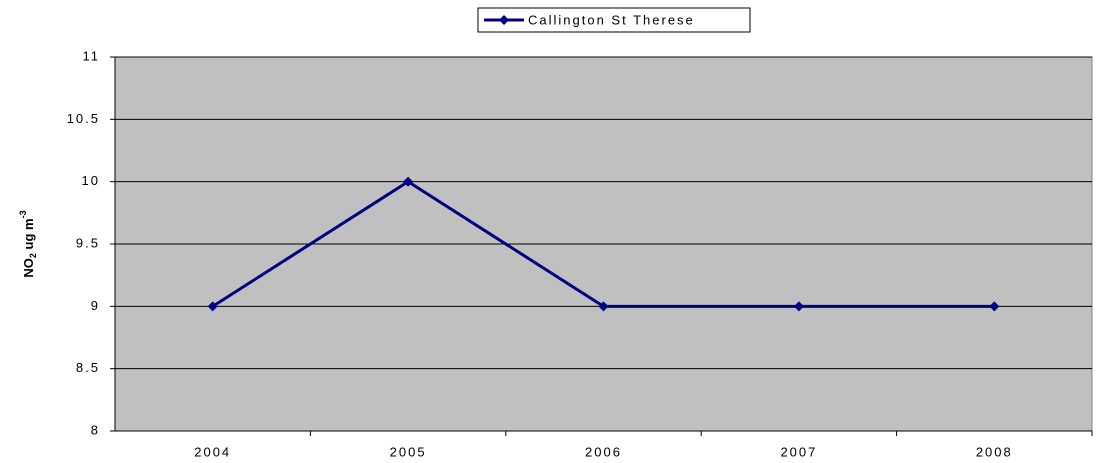  I want to click on x-tick-label: 2006, so click(603, 451).